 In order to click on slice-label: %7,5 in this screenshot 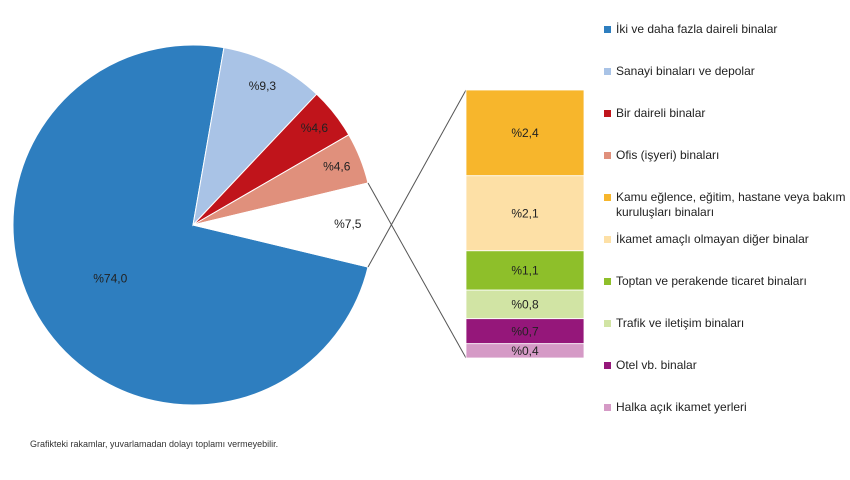, I will do `click(348, 224)`.